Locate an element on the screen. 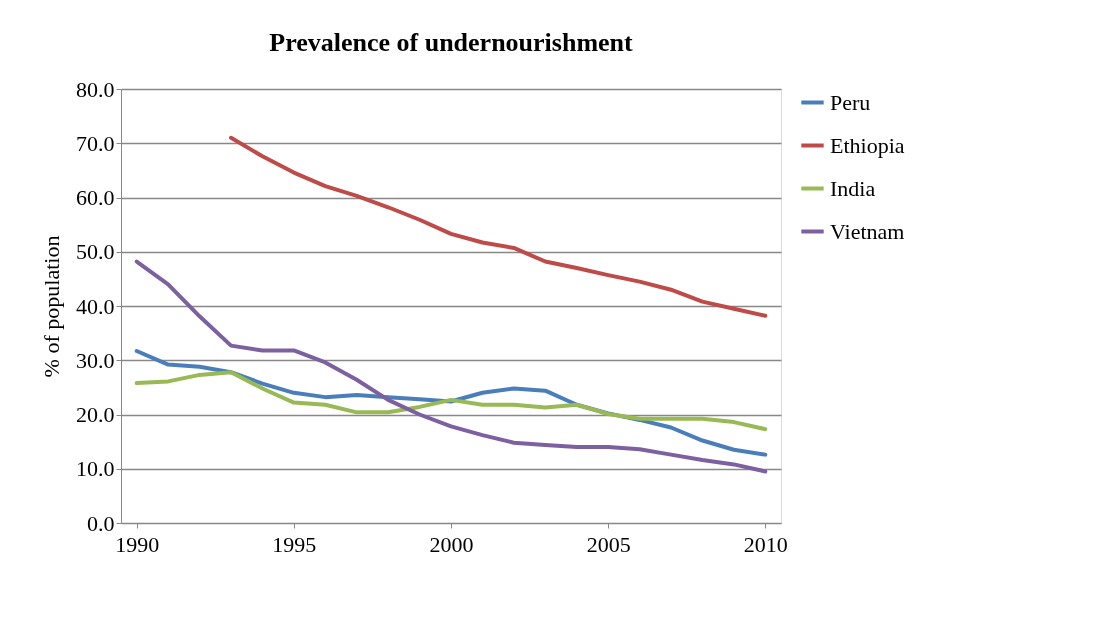 This screenshot has height=619, width=1114. y-tick-label: 30.0 is located at coordinates (95, 360).